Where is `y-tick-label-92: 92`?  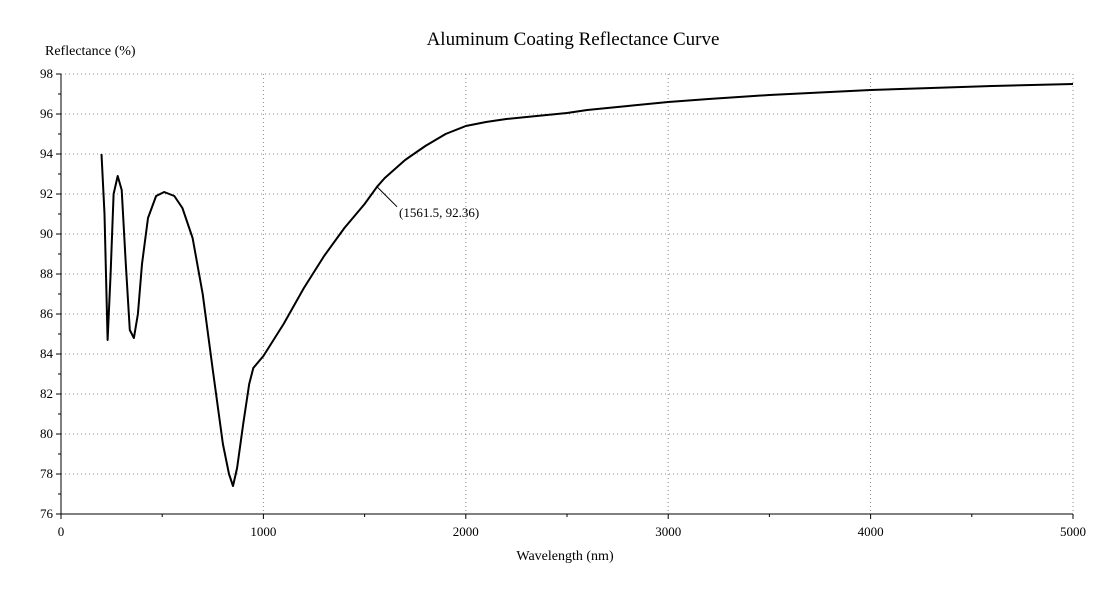 y-tick-label-92: 92 is located at coordinates (46, 193).